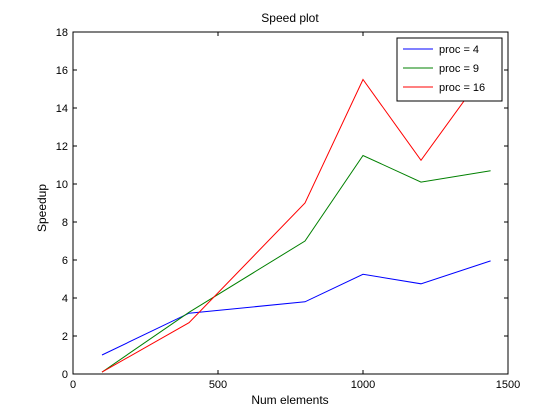 This screenshot has width=560, height=420. Describe the element at coordinates (65, 337) in the screenshot. I see `y-tick-label: 2` at that location.